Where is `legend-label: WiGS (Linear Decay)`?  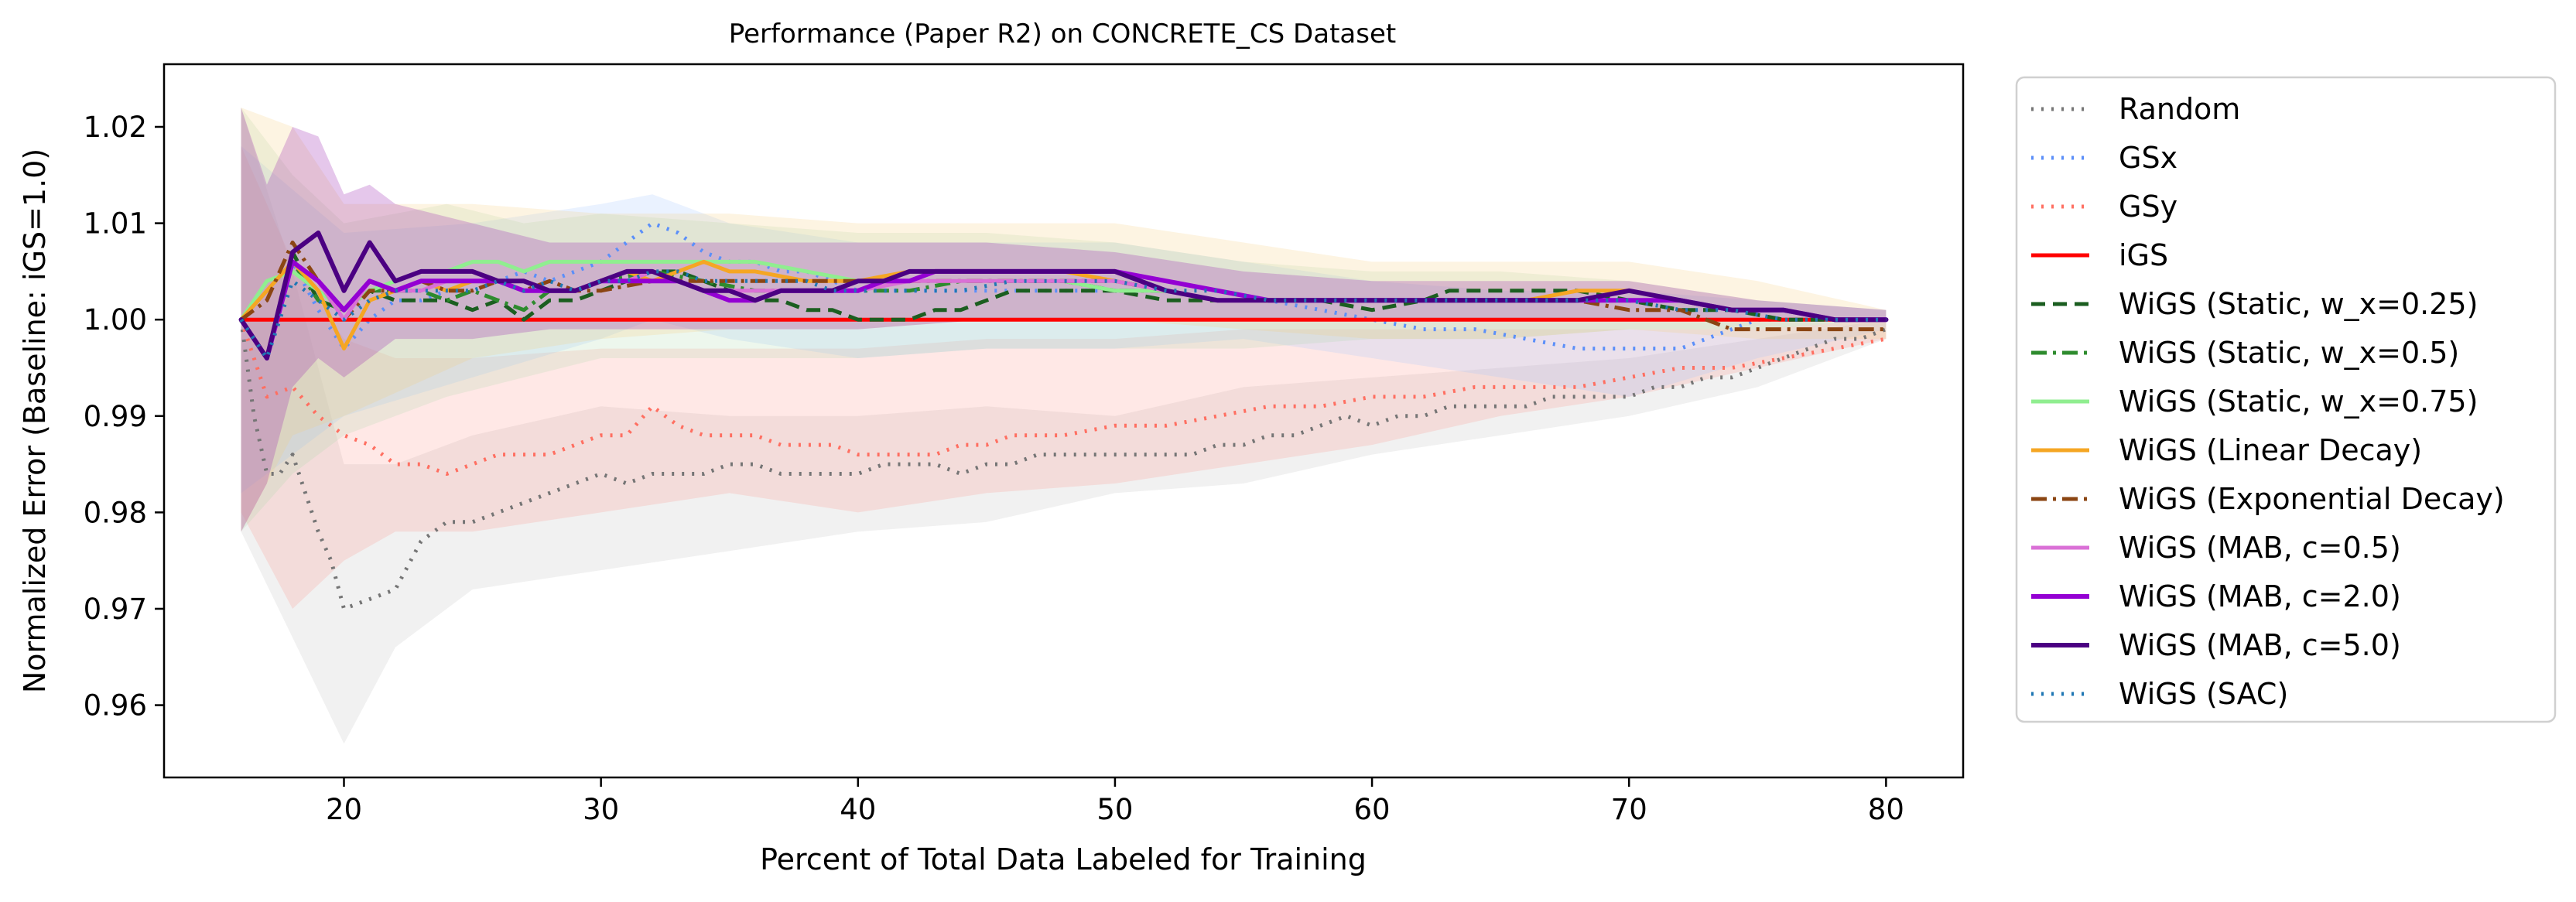
legend-label: WiGS (Linear Decay) is located at coordinates (2270, 450).